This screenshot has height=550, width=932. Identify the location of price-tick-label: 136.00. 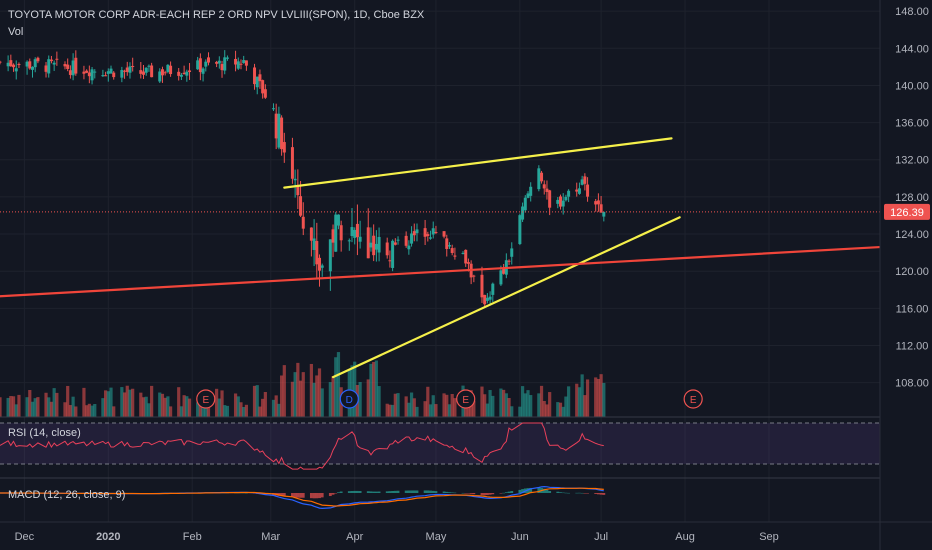
(912, 124).